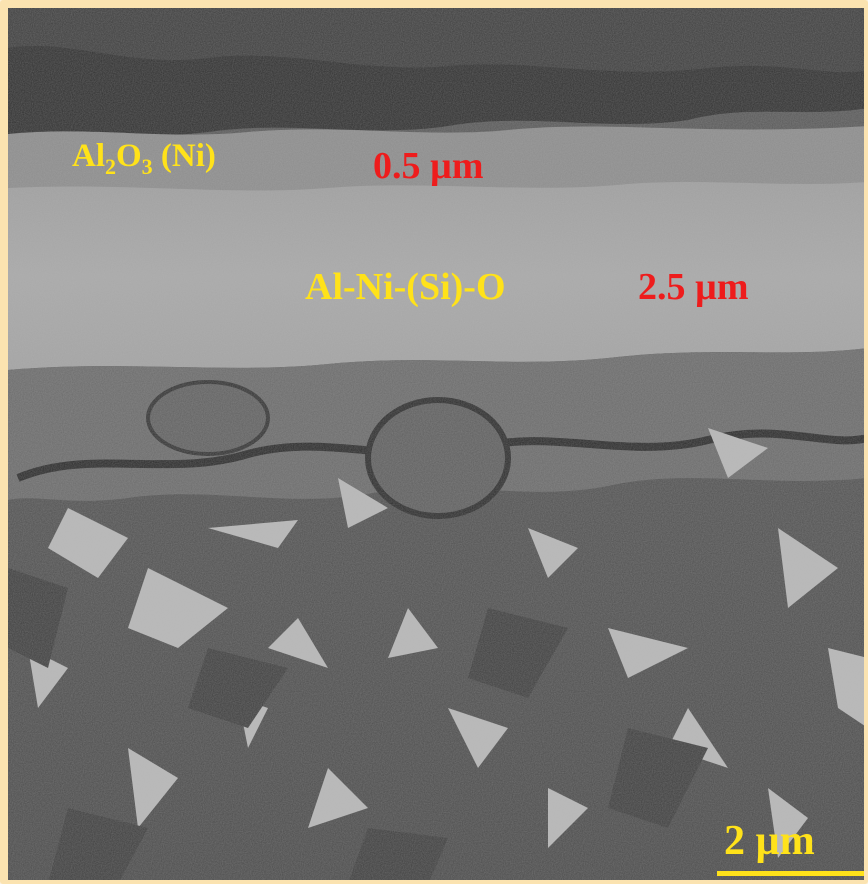 The height and width of the screenshot is (884, 868). What do you see at coordinates (110, 166) in the screenshot?
I see `label-al2o3-sub1: 2` at bounding box center [110, 166].